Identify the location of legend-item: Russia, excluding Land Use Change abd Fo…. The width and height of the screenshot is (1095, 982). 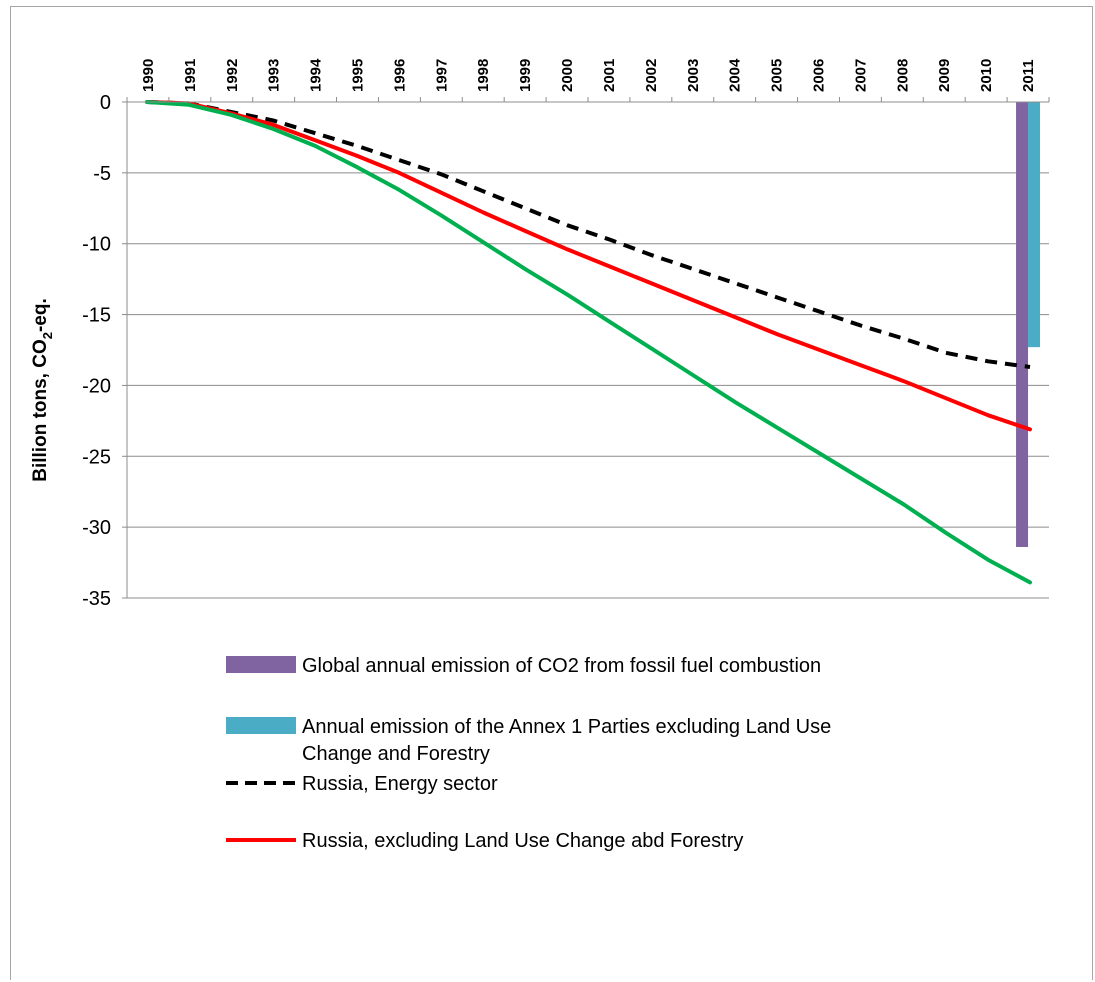
(484, 841).